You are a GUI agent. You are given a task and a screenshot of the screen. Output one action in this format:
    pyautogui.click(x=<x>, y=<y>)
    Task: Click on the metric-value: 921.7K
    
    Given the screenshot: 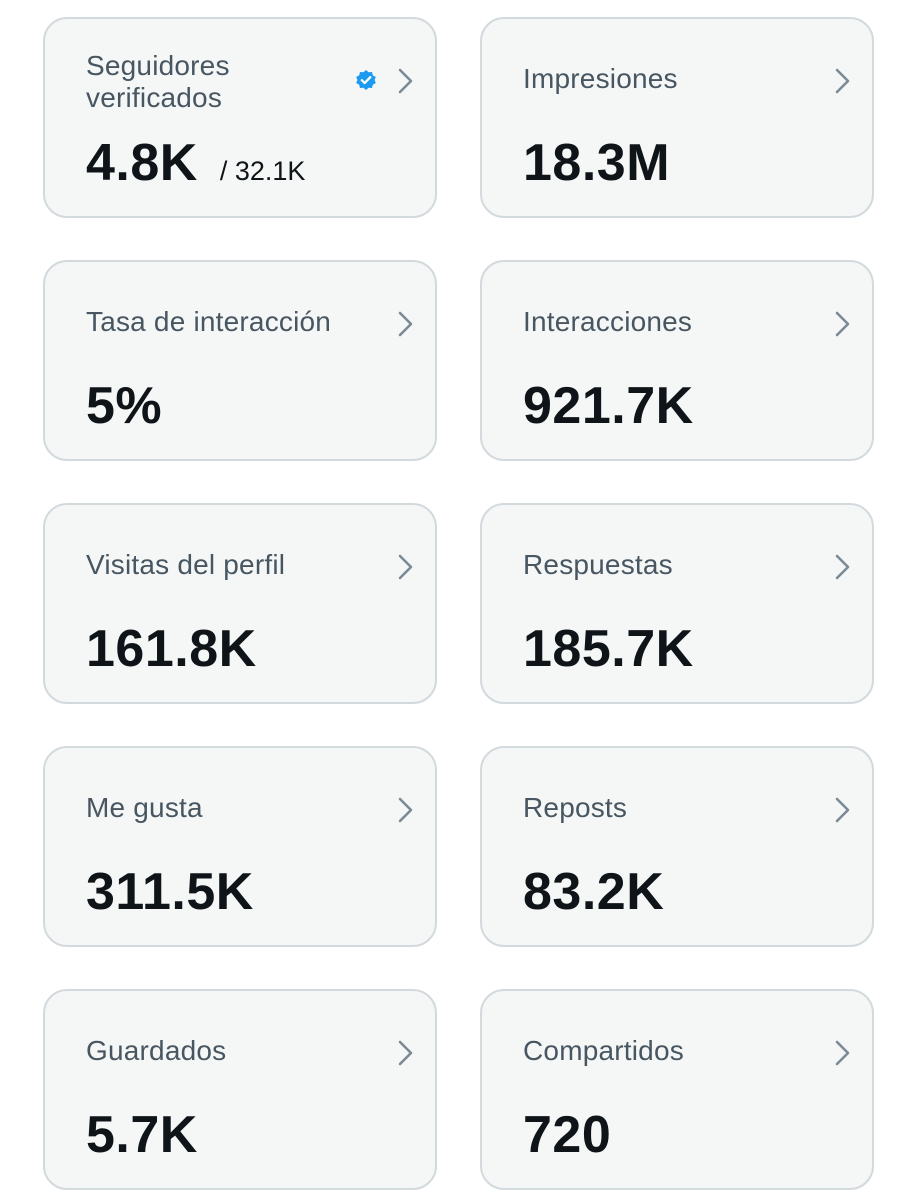 What is the action you would take?
    pyautogui.click(x=608, y=406)
    